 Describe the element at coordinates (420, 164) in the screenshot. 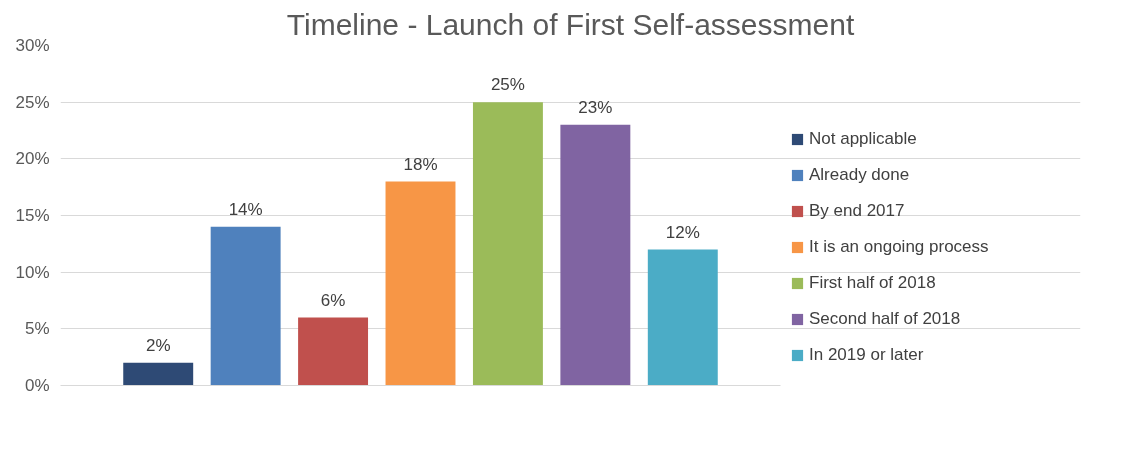

I see `data-label: 18%` at that location.